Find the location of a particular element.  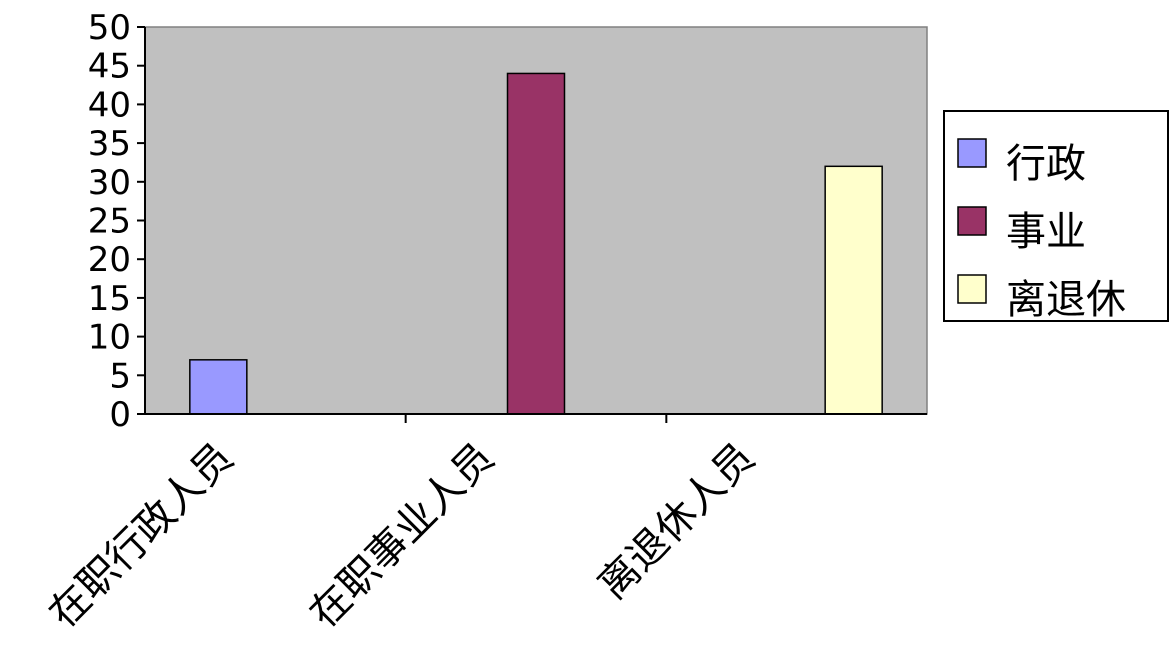

bar-事业-在职事业人员 is located at coordinates (536, 243).